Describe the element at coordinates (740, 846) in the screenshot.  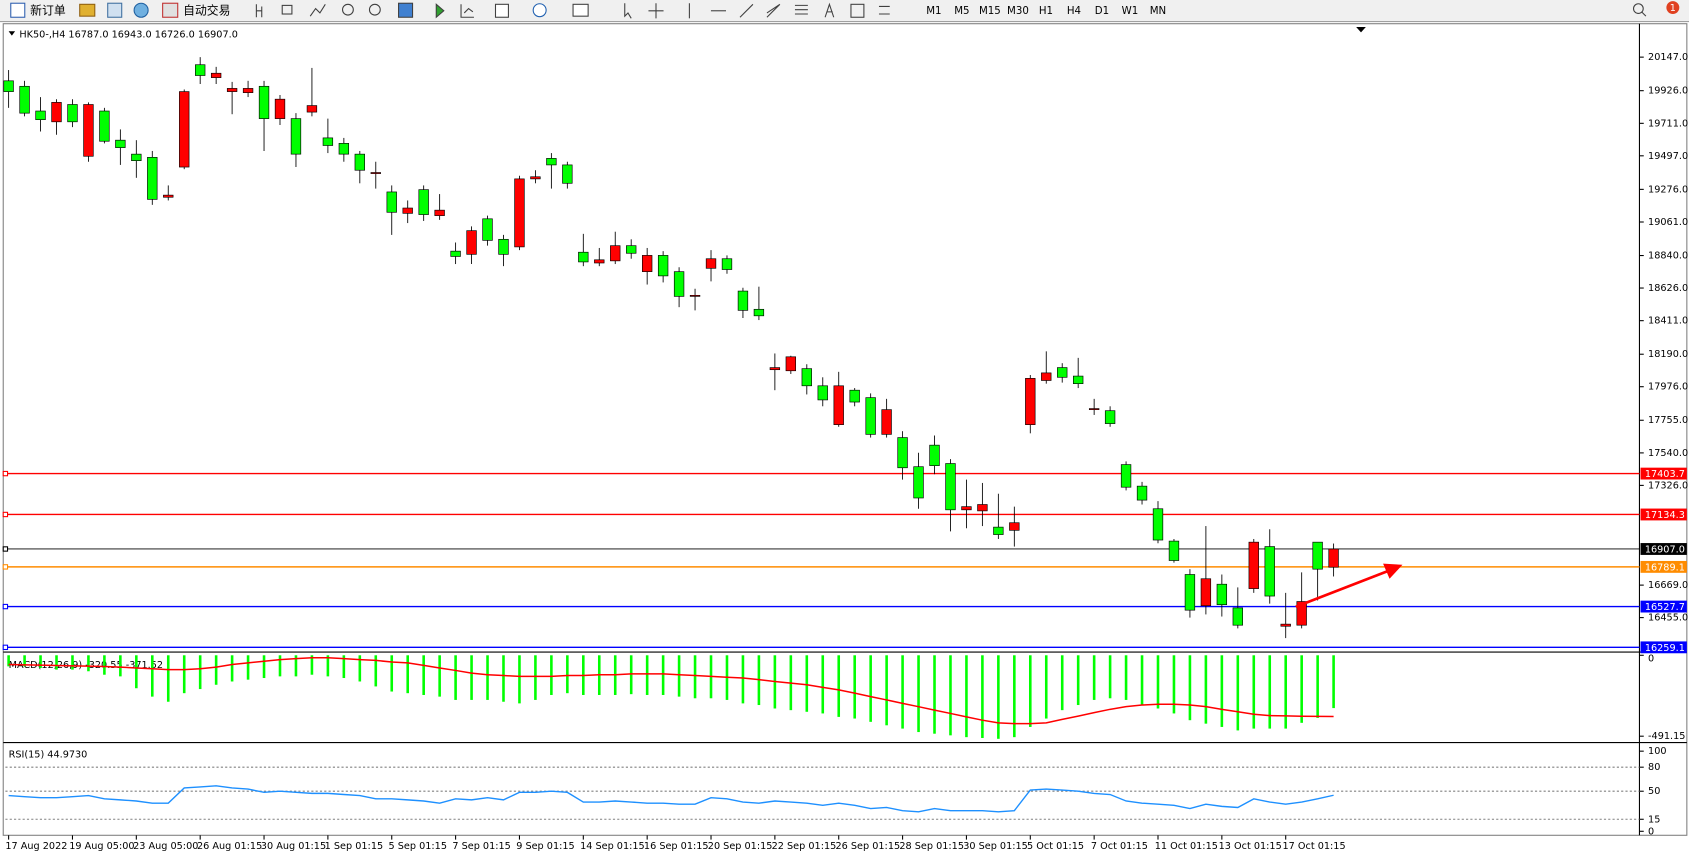
I see `x-tick-label: 20 Sep 01:15` at that location.